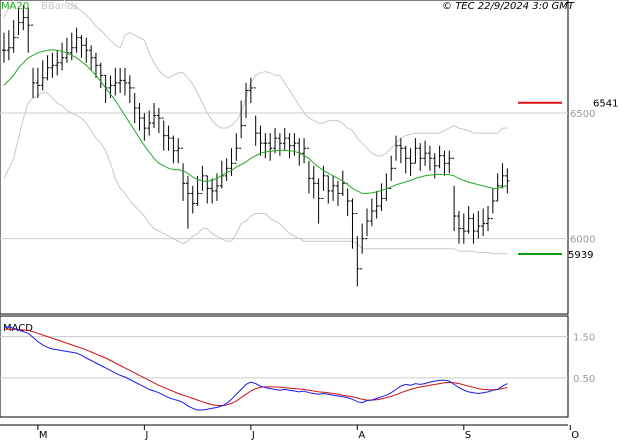  I want to click on x-tick-label: A, so click(361, 435).